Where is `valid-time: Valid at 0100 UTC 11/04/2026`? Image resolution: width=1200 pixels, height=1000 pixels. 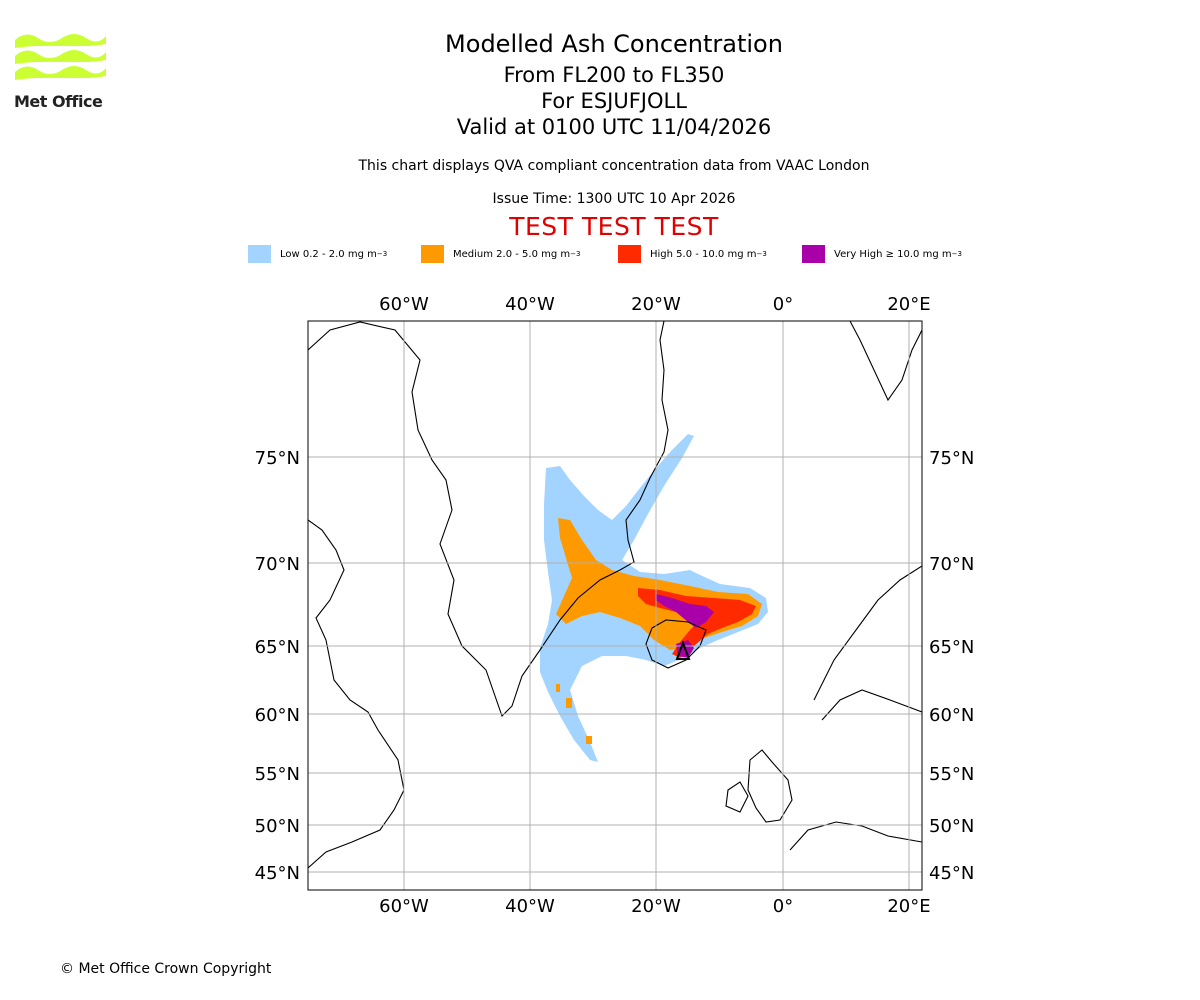 valid-time: Valid at 0100 UTC 11/04/2026 is located at coordinates (614, 127).